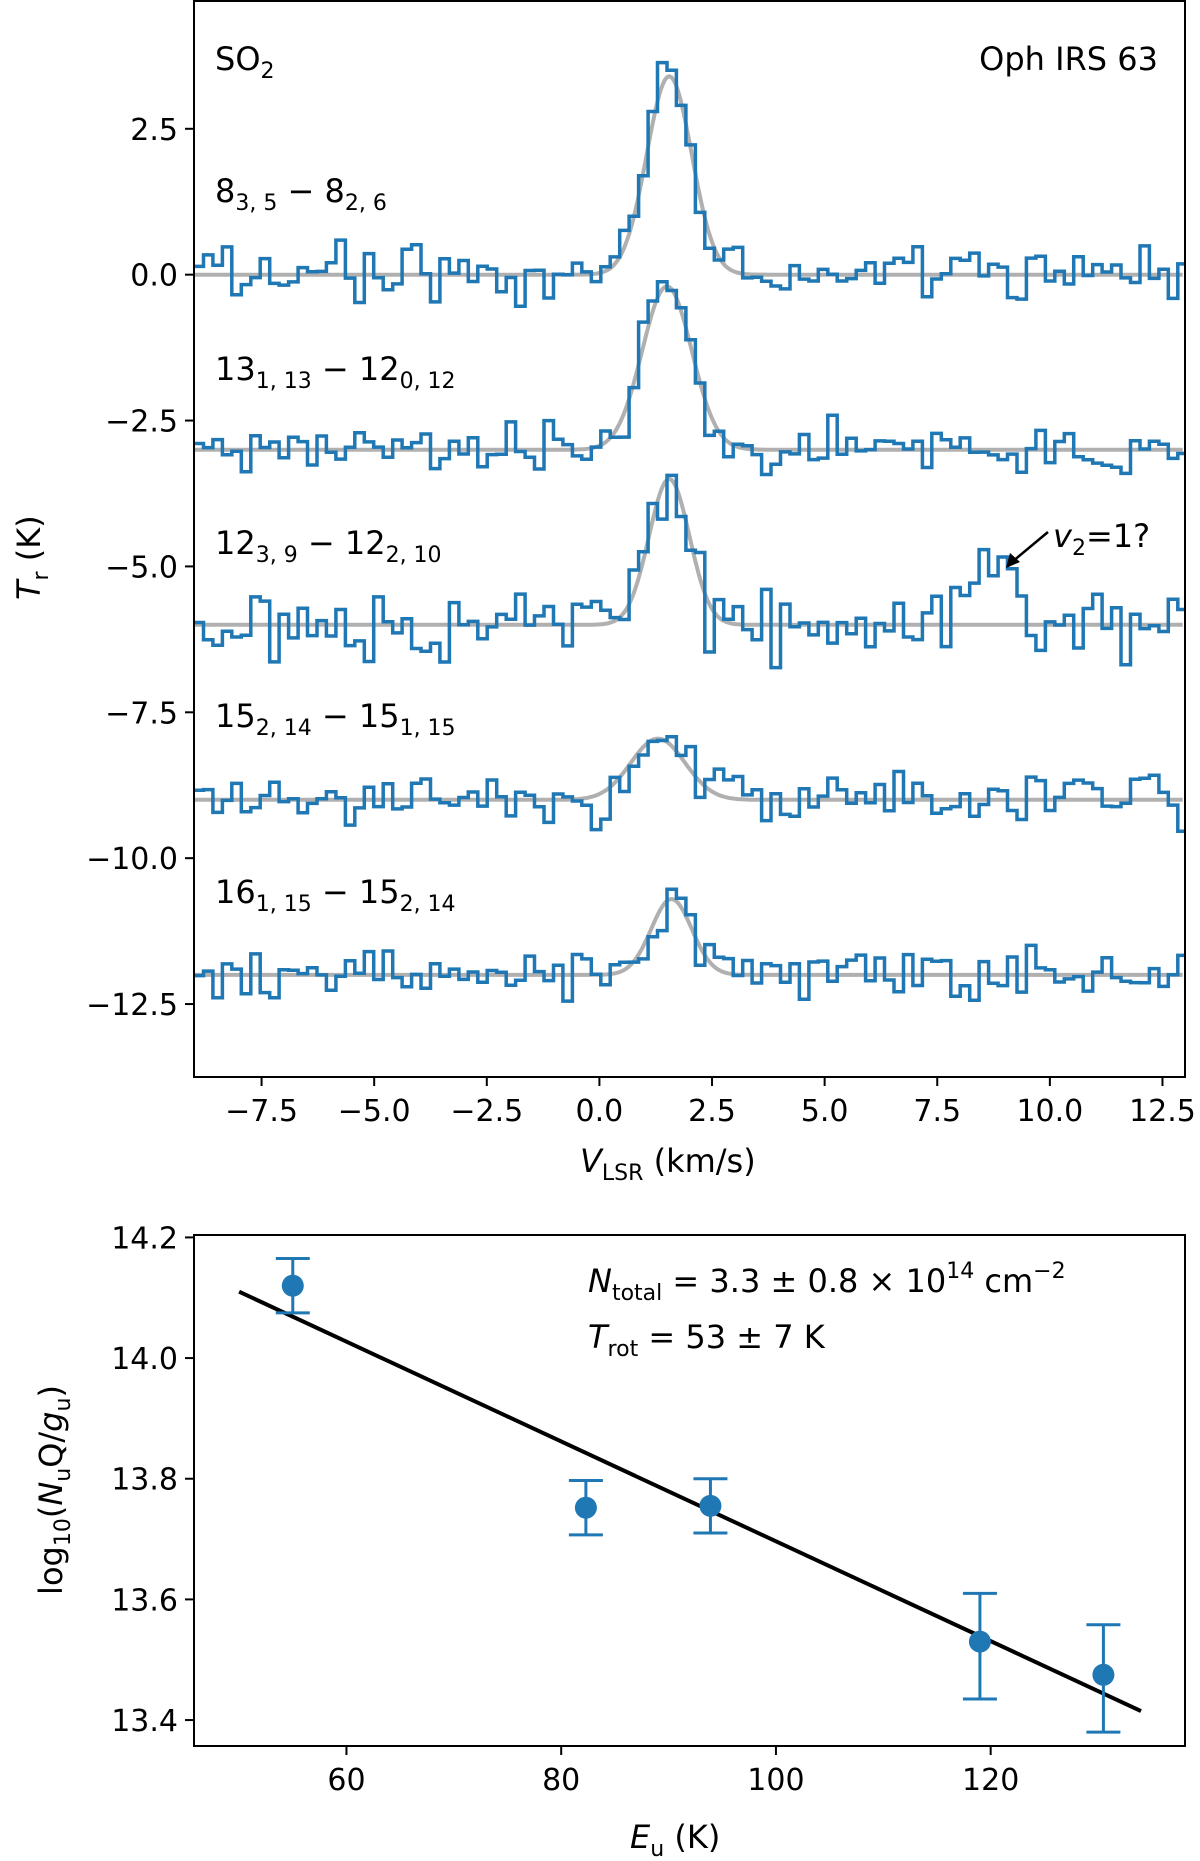 The height and width of the screenshot is (1861, 1200). I want to click on molecule-label: SO2, so click(245, 62).